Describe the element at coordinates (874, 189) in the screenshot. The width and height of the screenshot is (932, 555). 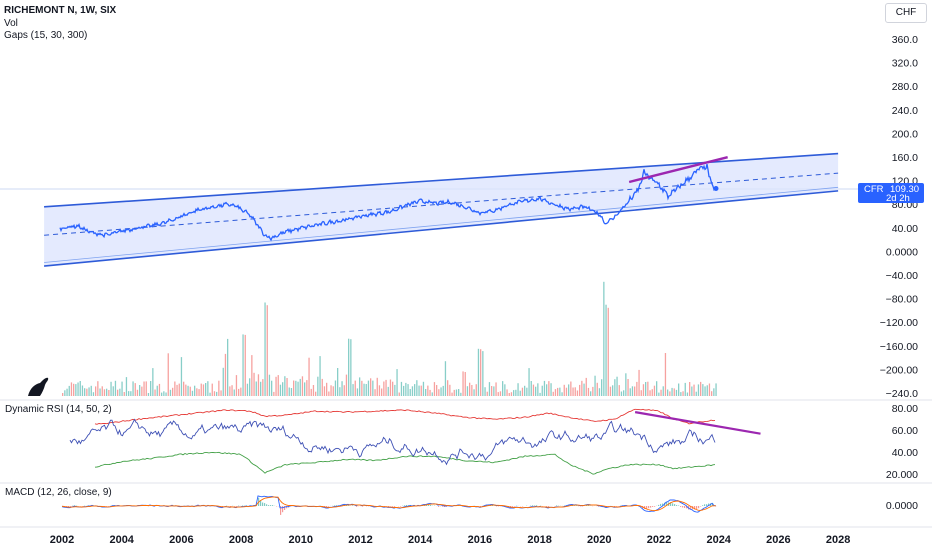
I see `price-tag-ticker: CFR` at that location.